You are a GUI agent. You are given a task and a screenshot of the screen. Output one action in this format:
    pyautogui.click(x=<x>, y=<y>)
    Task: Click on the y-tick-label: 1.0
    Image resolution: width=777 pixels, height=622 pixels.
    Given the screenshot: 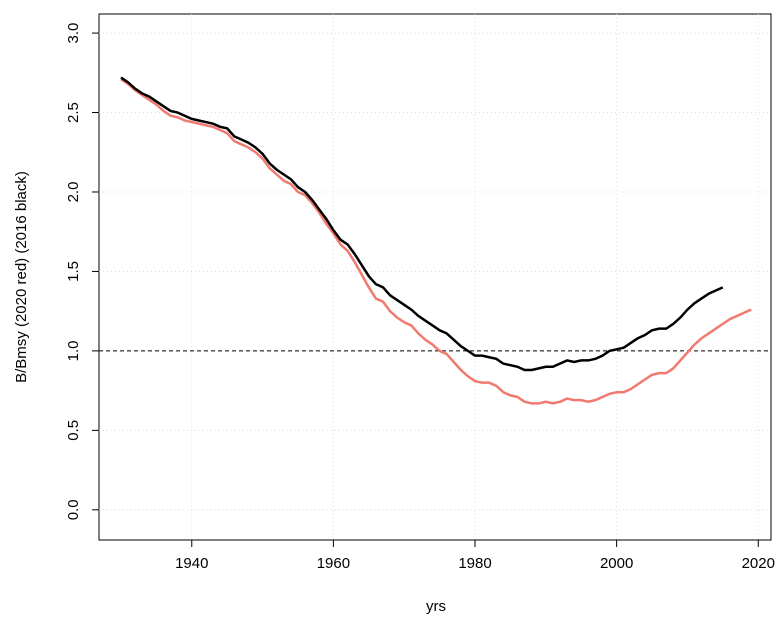 What is the action you would take?
    pyautogui.click(x=73, y=350)
    